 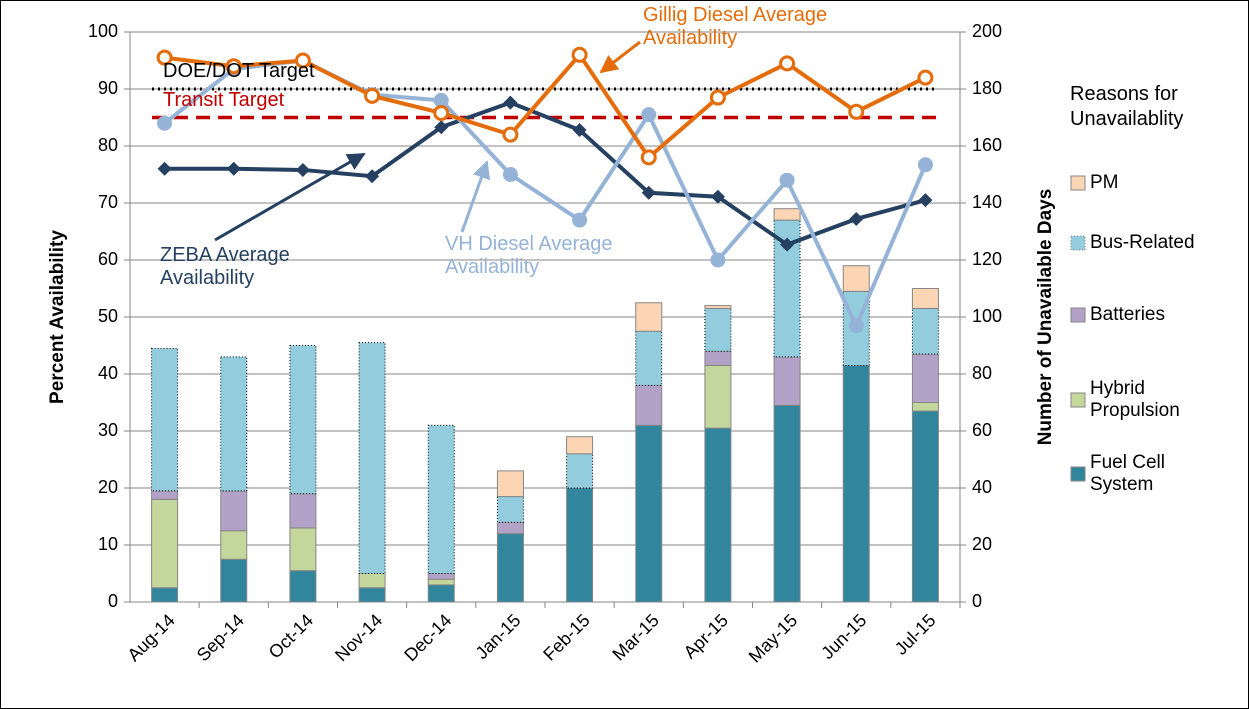 I want to click on x-tick-label: Jun-15, so click(x=843, y=636).